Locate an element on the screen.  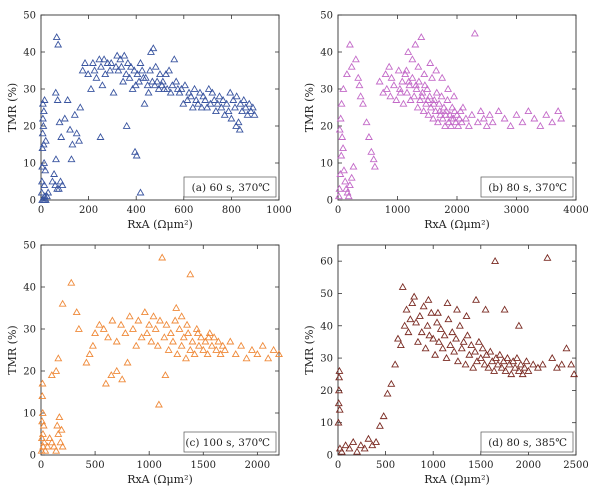
y-tick-label: 10 is located at coordinates (326, 164).